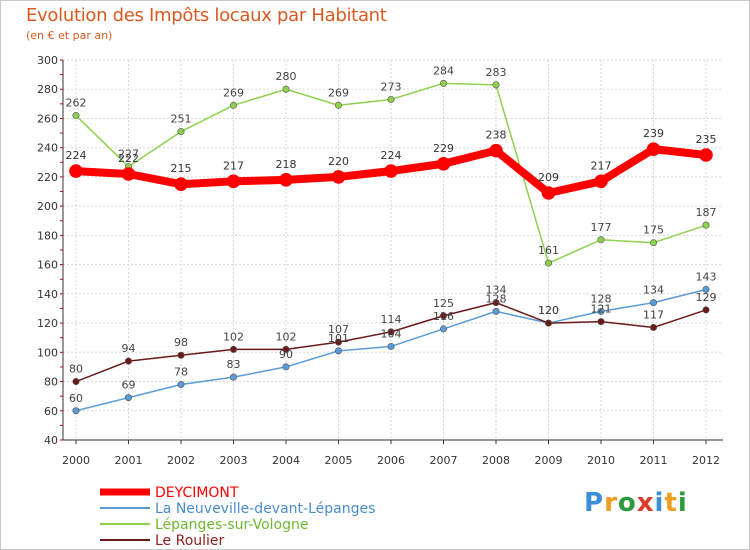 The width and height of the screenshot is (750, 550). Describe the element at coordinates (601, 309) in the screenshot. I see `data-label-le-roulier: 121` at that location.